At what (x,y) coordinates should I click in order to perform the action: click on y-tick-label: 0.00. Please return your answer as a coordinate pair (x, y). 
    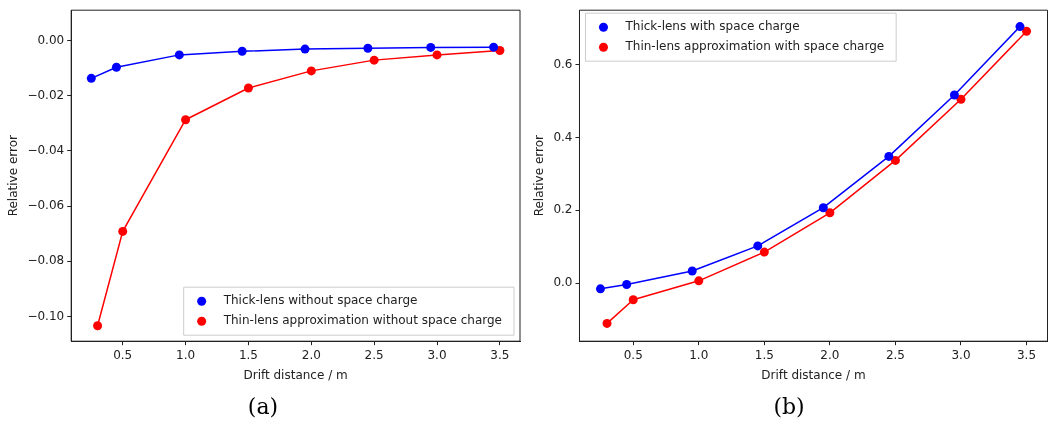
    Looking at the image, I should click on (51, 39).